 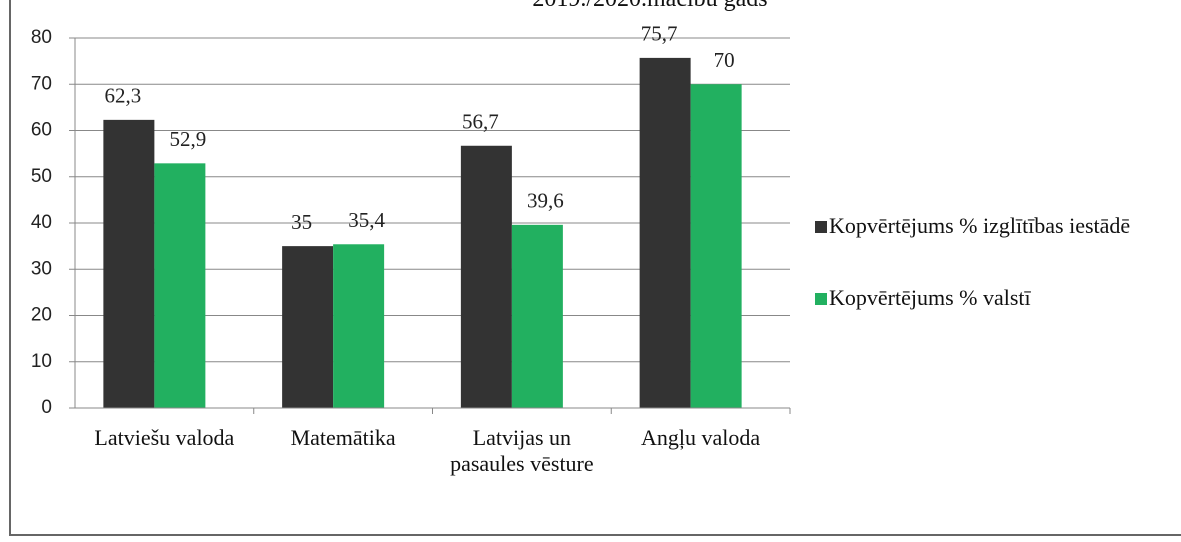 What do you see at coordinates (164, 437) in the screenshot?
I see `x-tick-label: Latviešu valoda` at bounding box center [164, 437].